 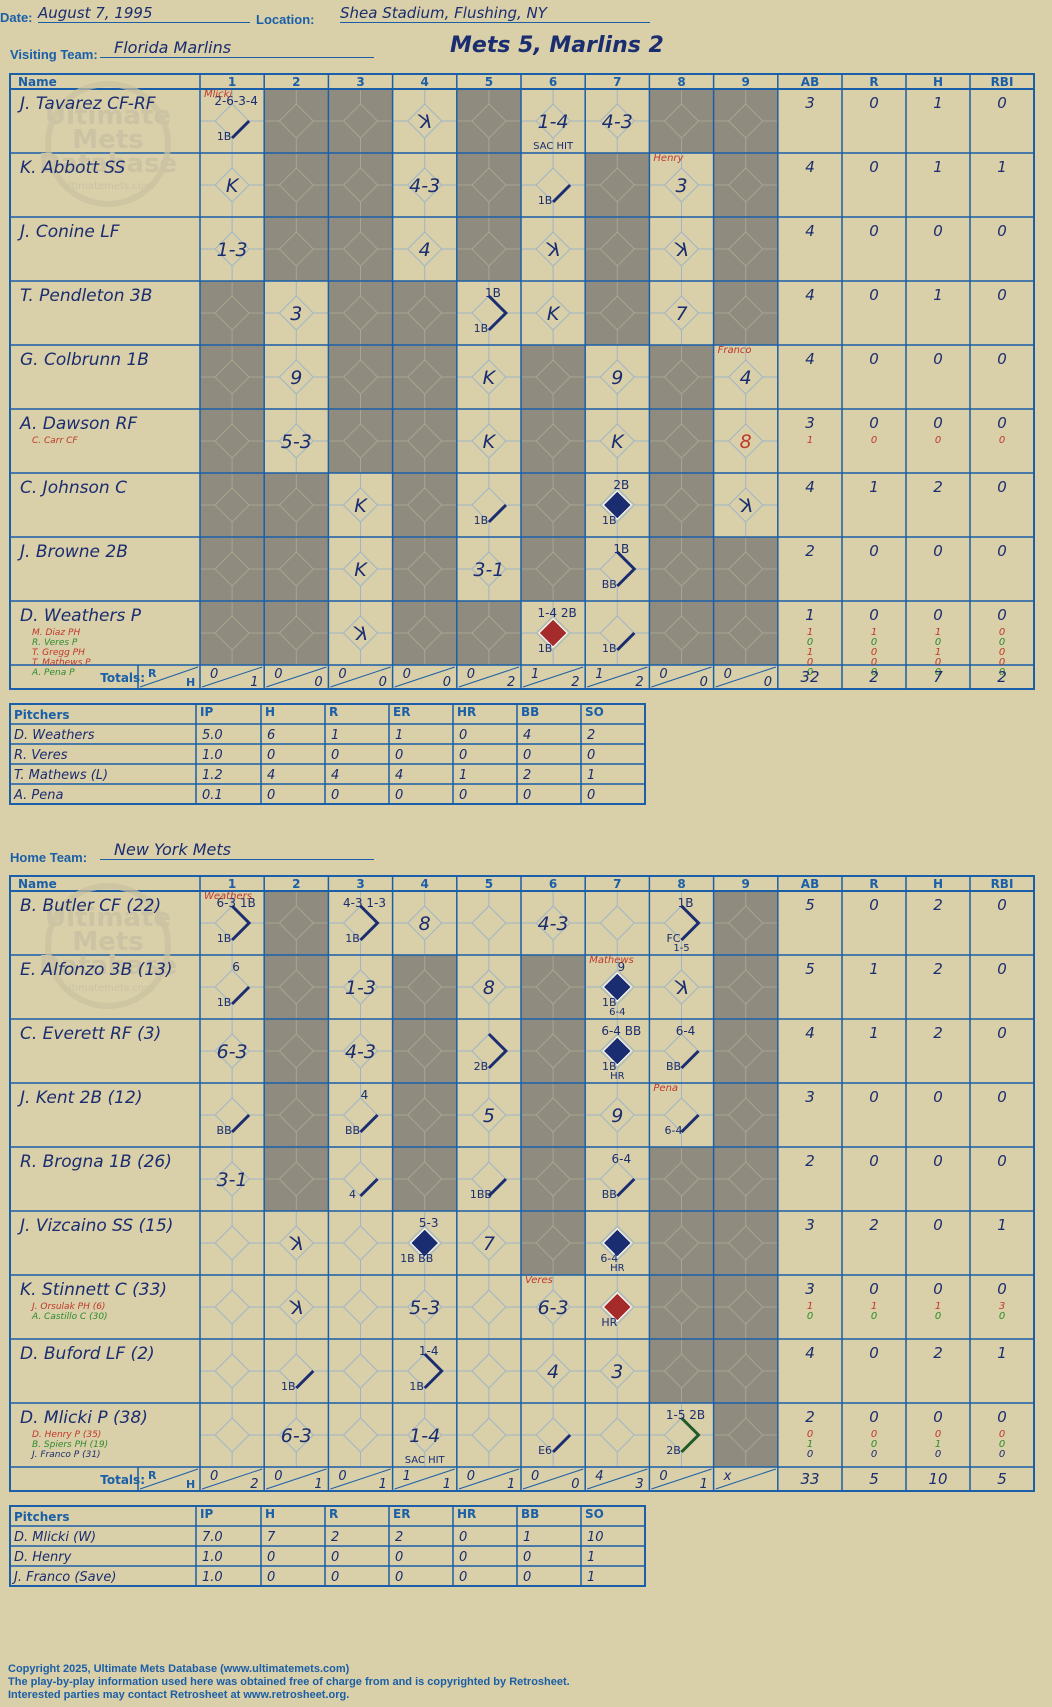 I want to click on play-result: 9, so click(x=617, y=1116).